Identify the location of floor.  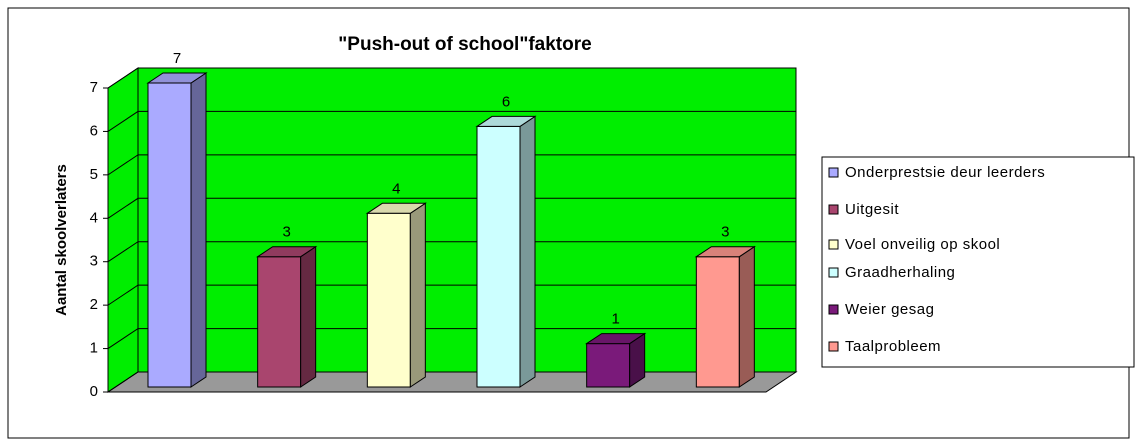
(452, 382).